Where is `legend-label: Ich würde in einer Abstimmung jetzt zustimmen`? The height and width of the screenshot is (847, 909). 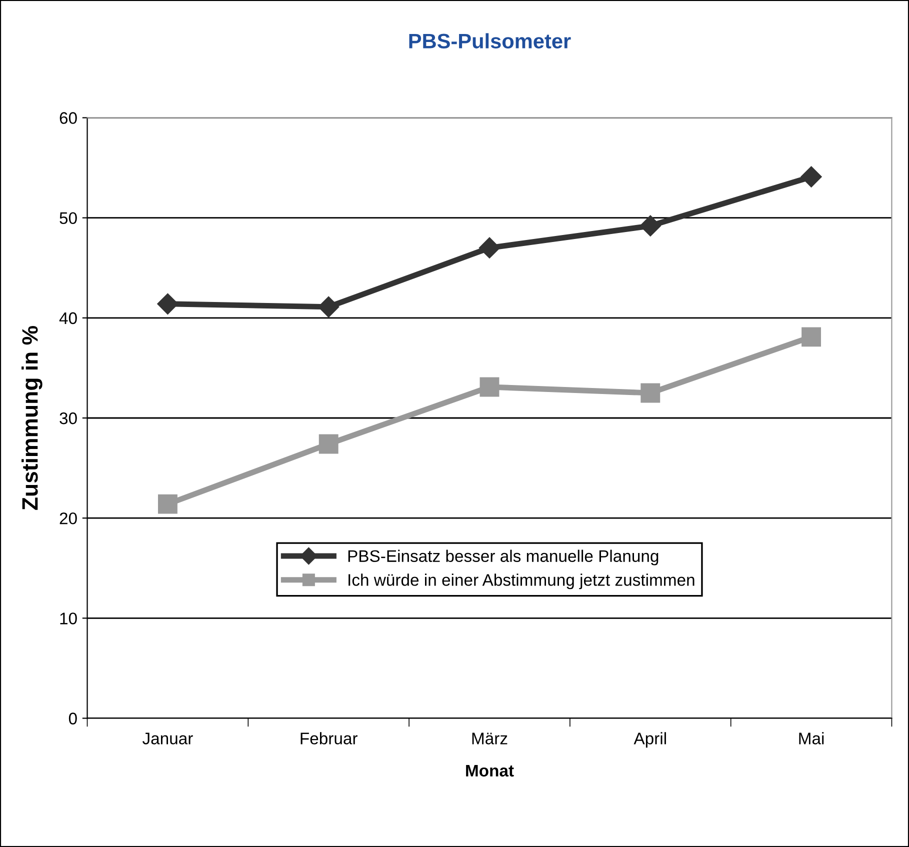
legend-label: Ich würde in einer Abstimmung jetzt zustimmen is located at coordinates (521, 582).